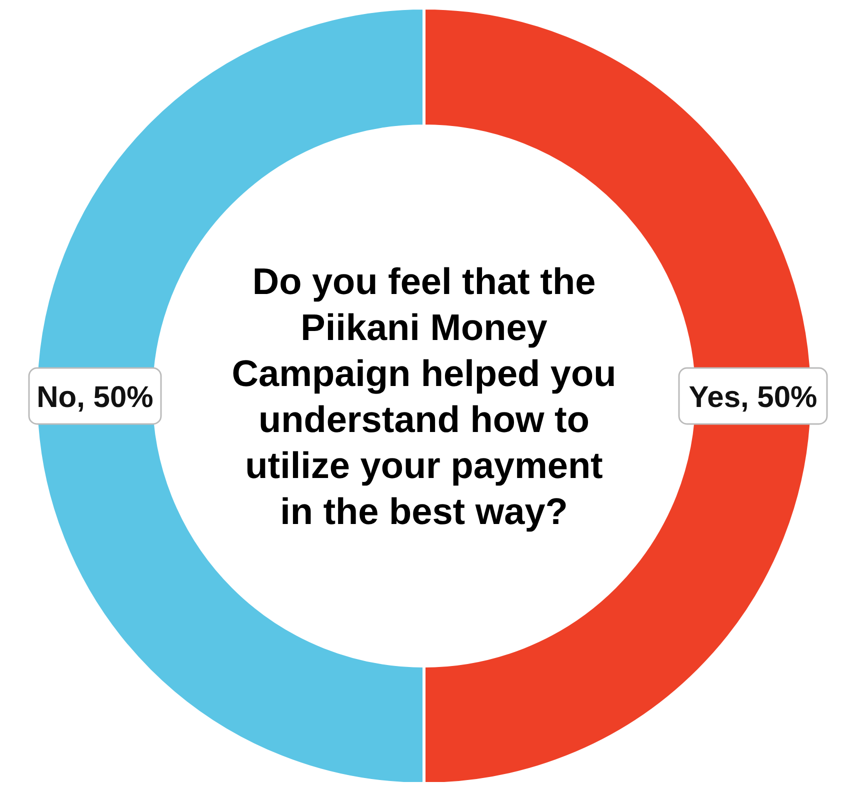  What do you see at coordinates (753, 397) in the screenshot?
I see `slice-label: Yes, 50%` at bounding box center [753, 397].